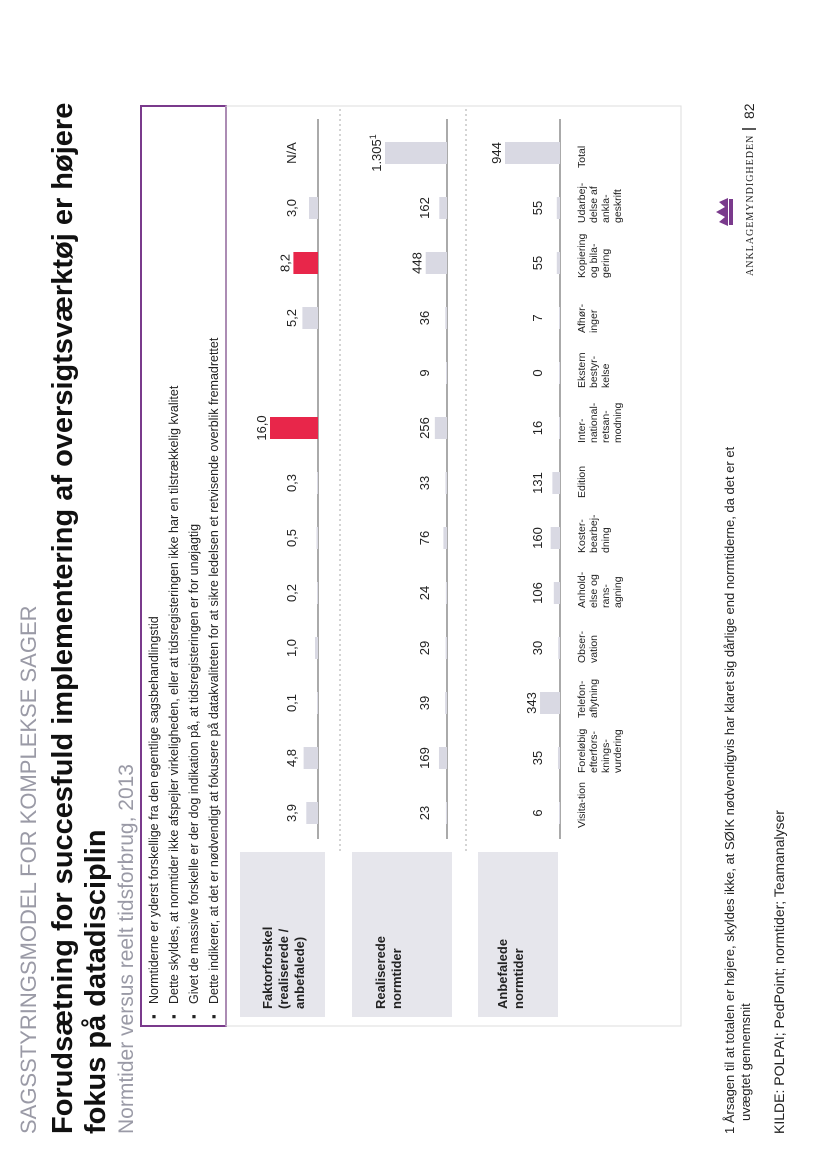 Image resolution: width=828 pixels, height=1169 pixels. I want to click on category-label-4-3: agning, so click(618, 592).